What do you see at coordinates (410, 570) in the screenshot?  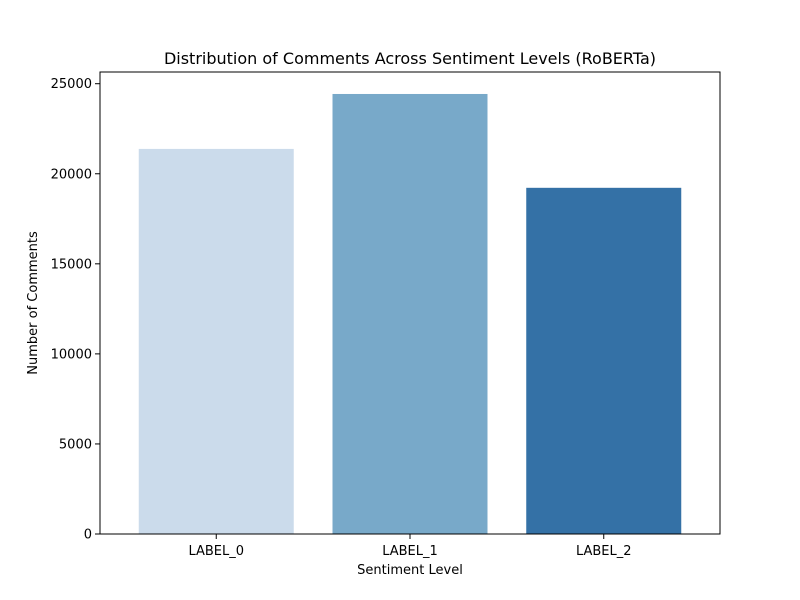 I see `x-axis-label: Sentiment Level` at bounding box center [410, 570].